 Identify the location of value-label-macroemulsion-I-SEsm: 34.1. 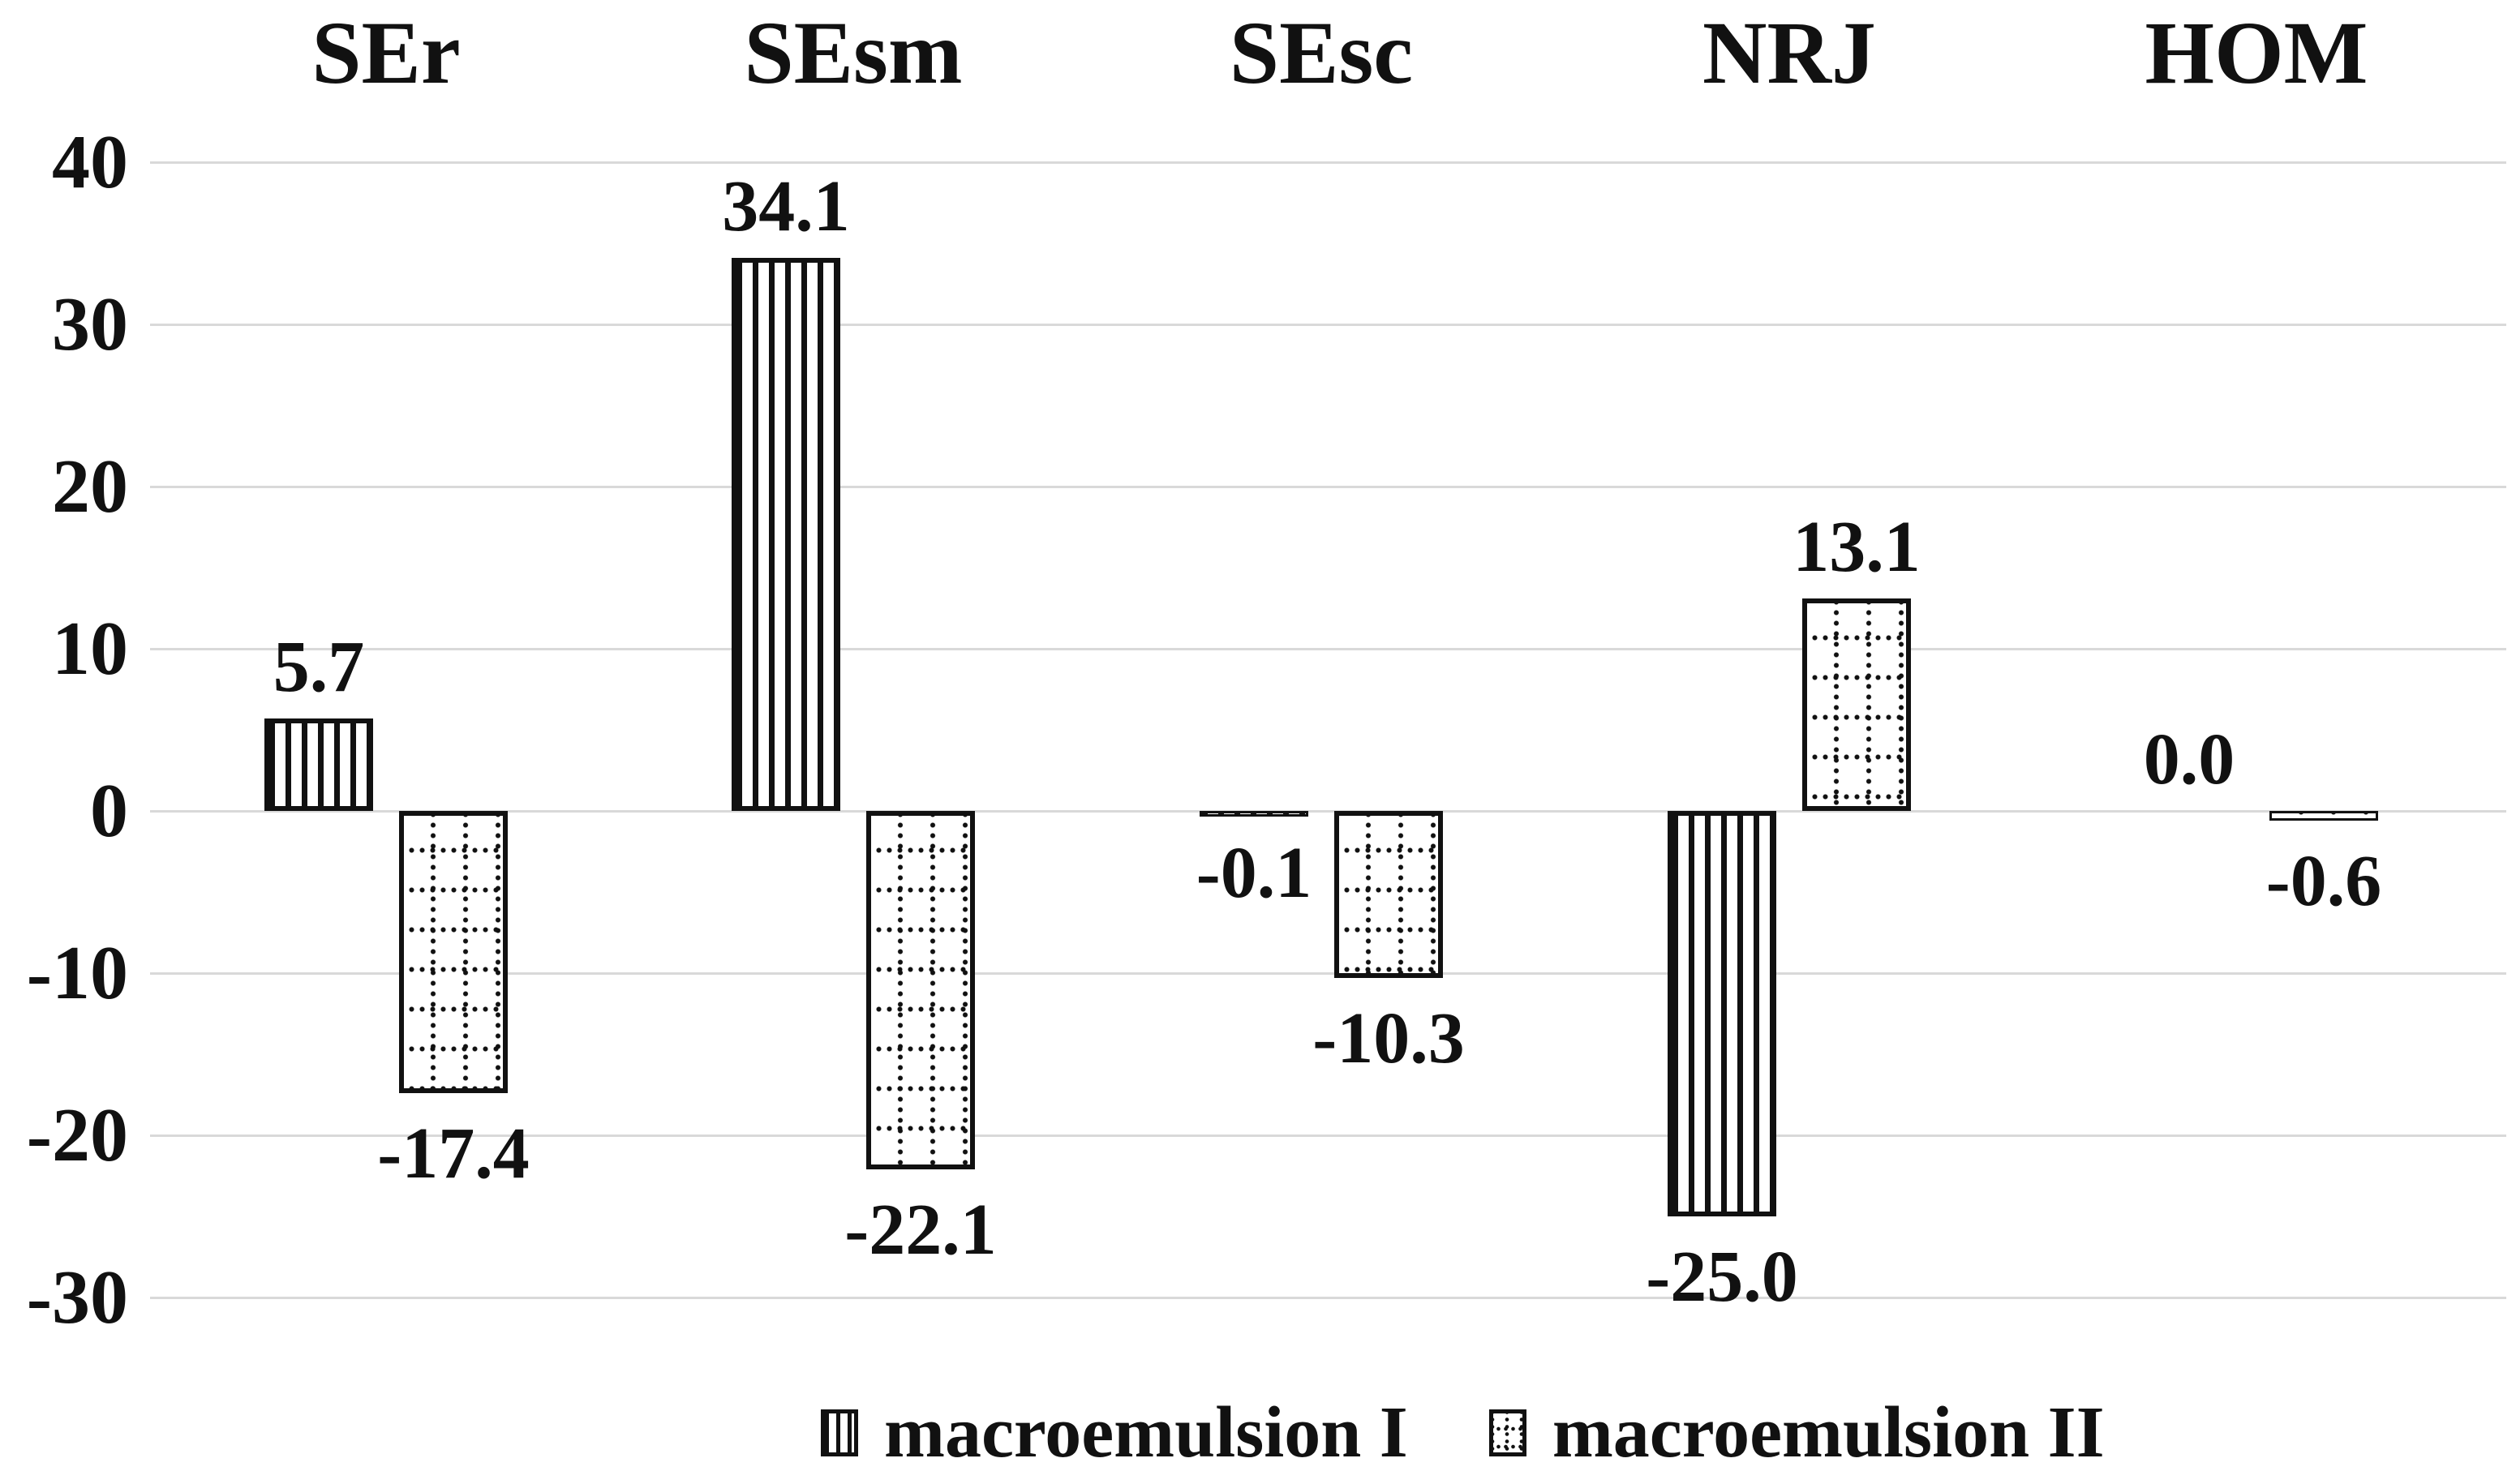
(786, 206).